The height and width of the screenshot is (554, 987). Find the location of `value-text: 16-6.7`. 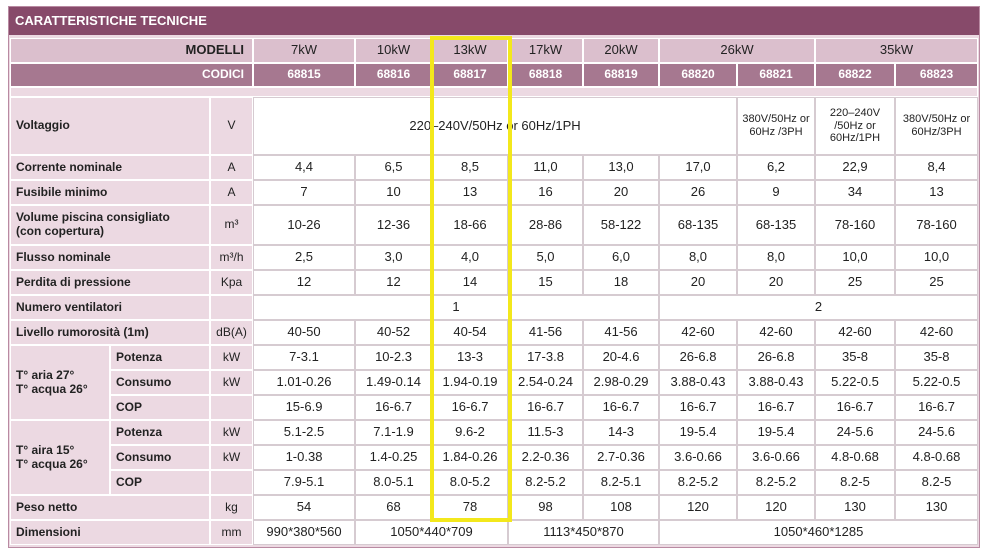

value-text: 16-6.7 is located at coordinates (698, 407).